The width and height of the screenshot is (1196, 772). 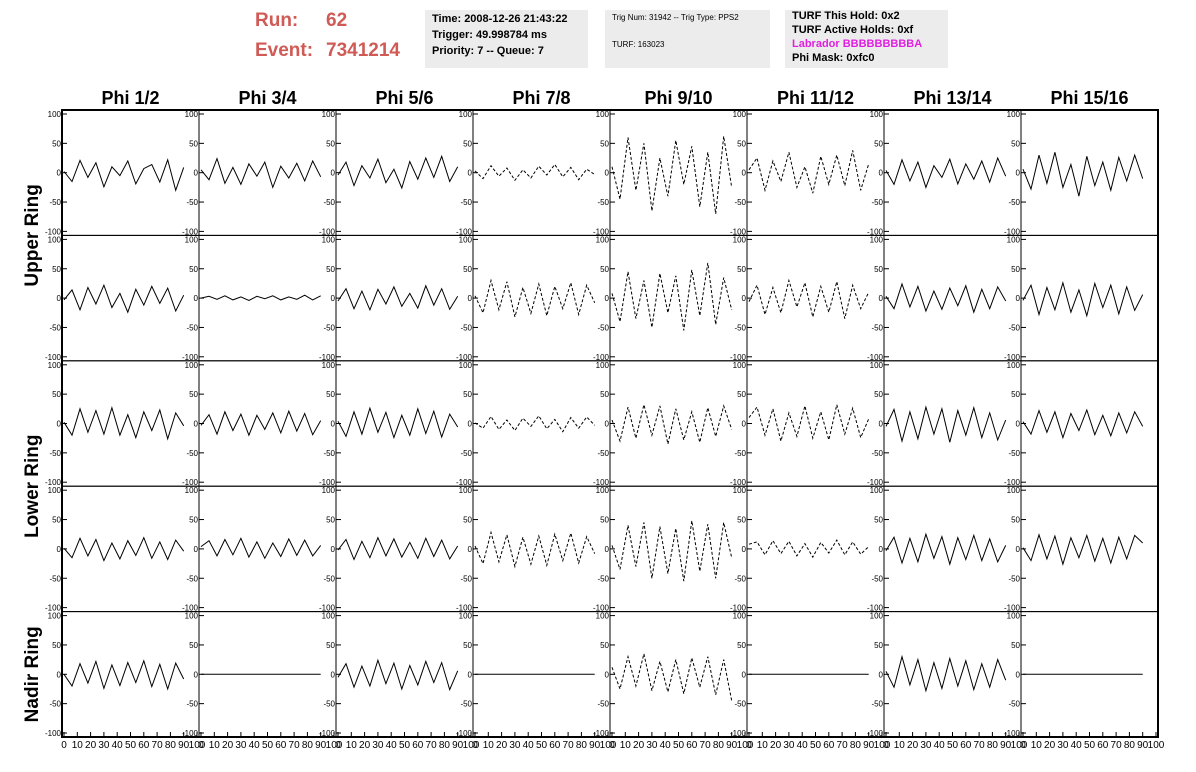 I want to click on x-tick-label: 90, so click(x=595, y=745).